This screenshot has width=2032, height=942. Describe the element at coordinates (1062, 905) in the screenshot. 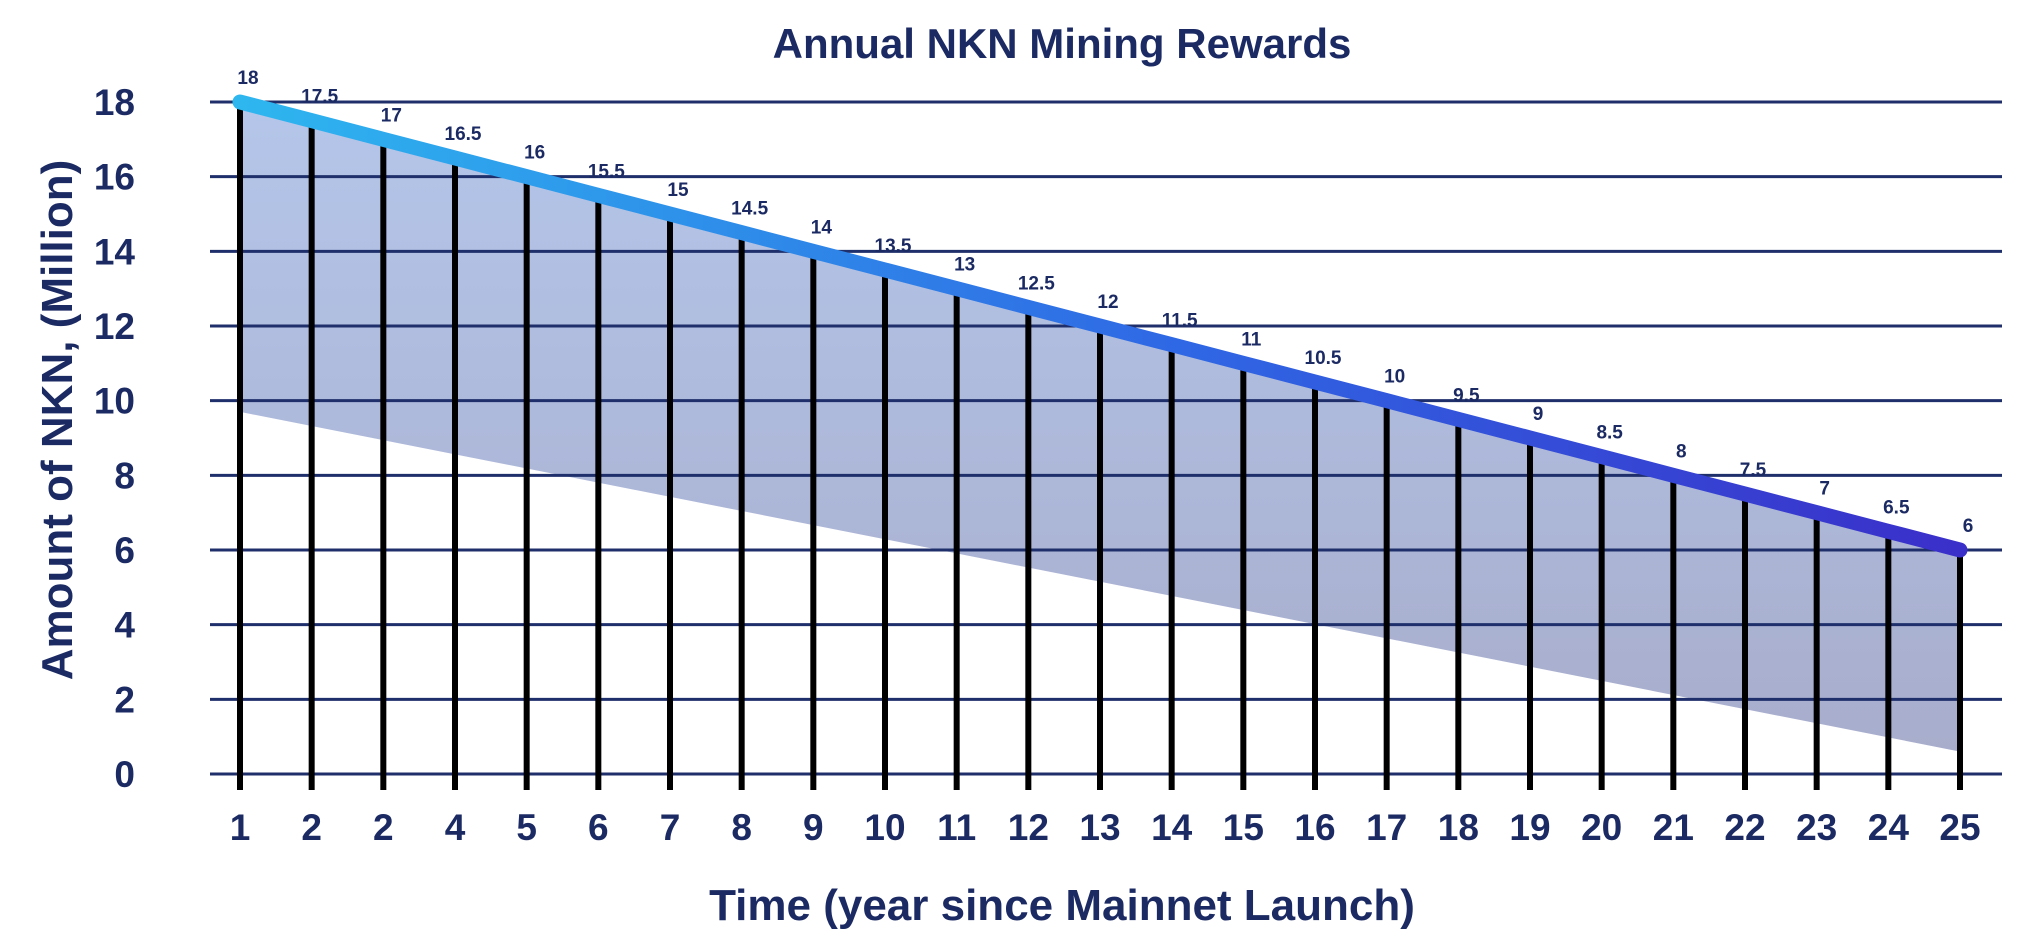

I see `x-axis-label: Time (year since Mainnet Launch)` at that location.